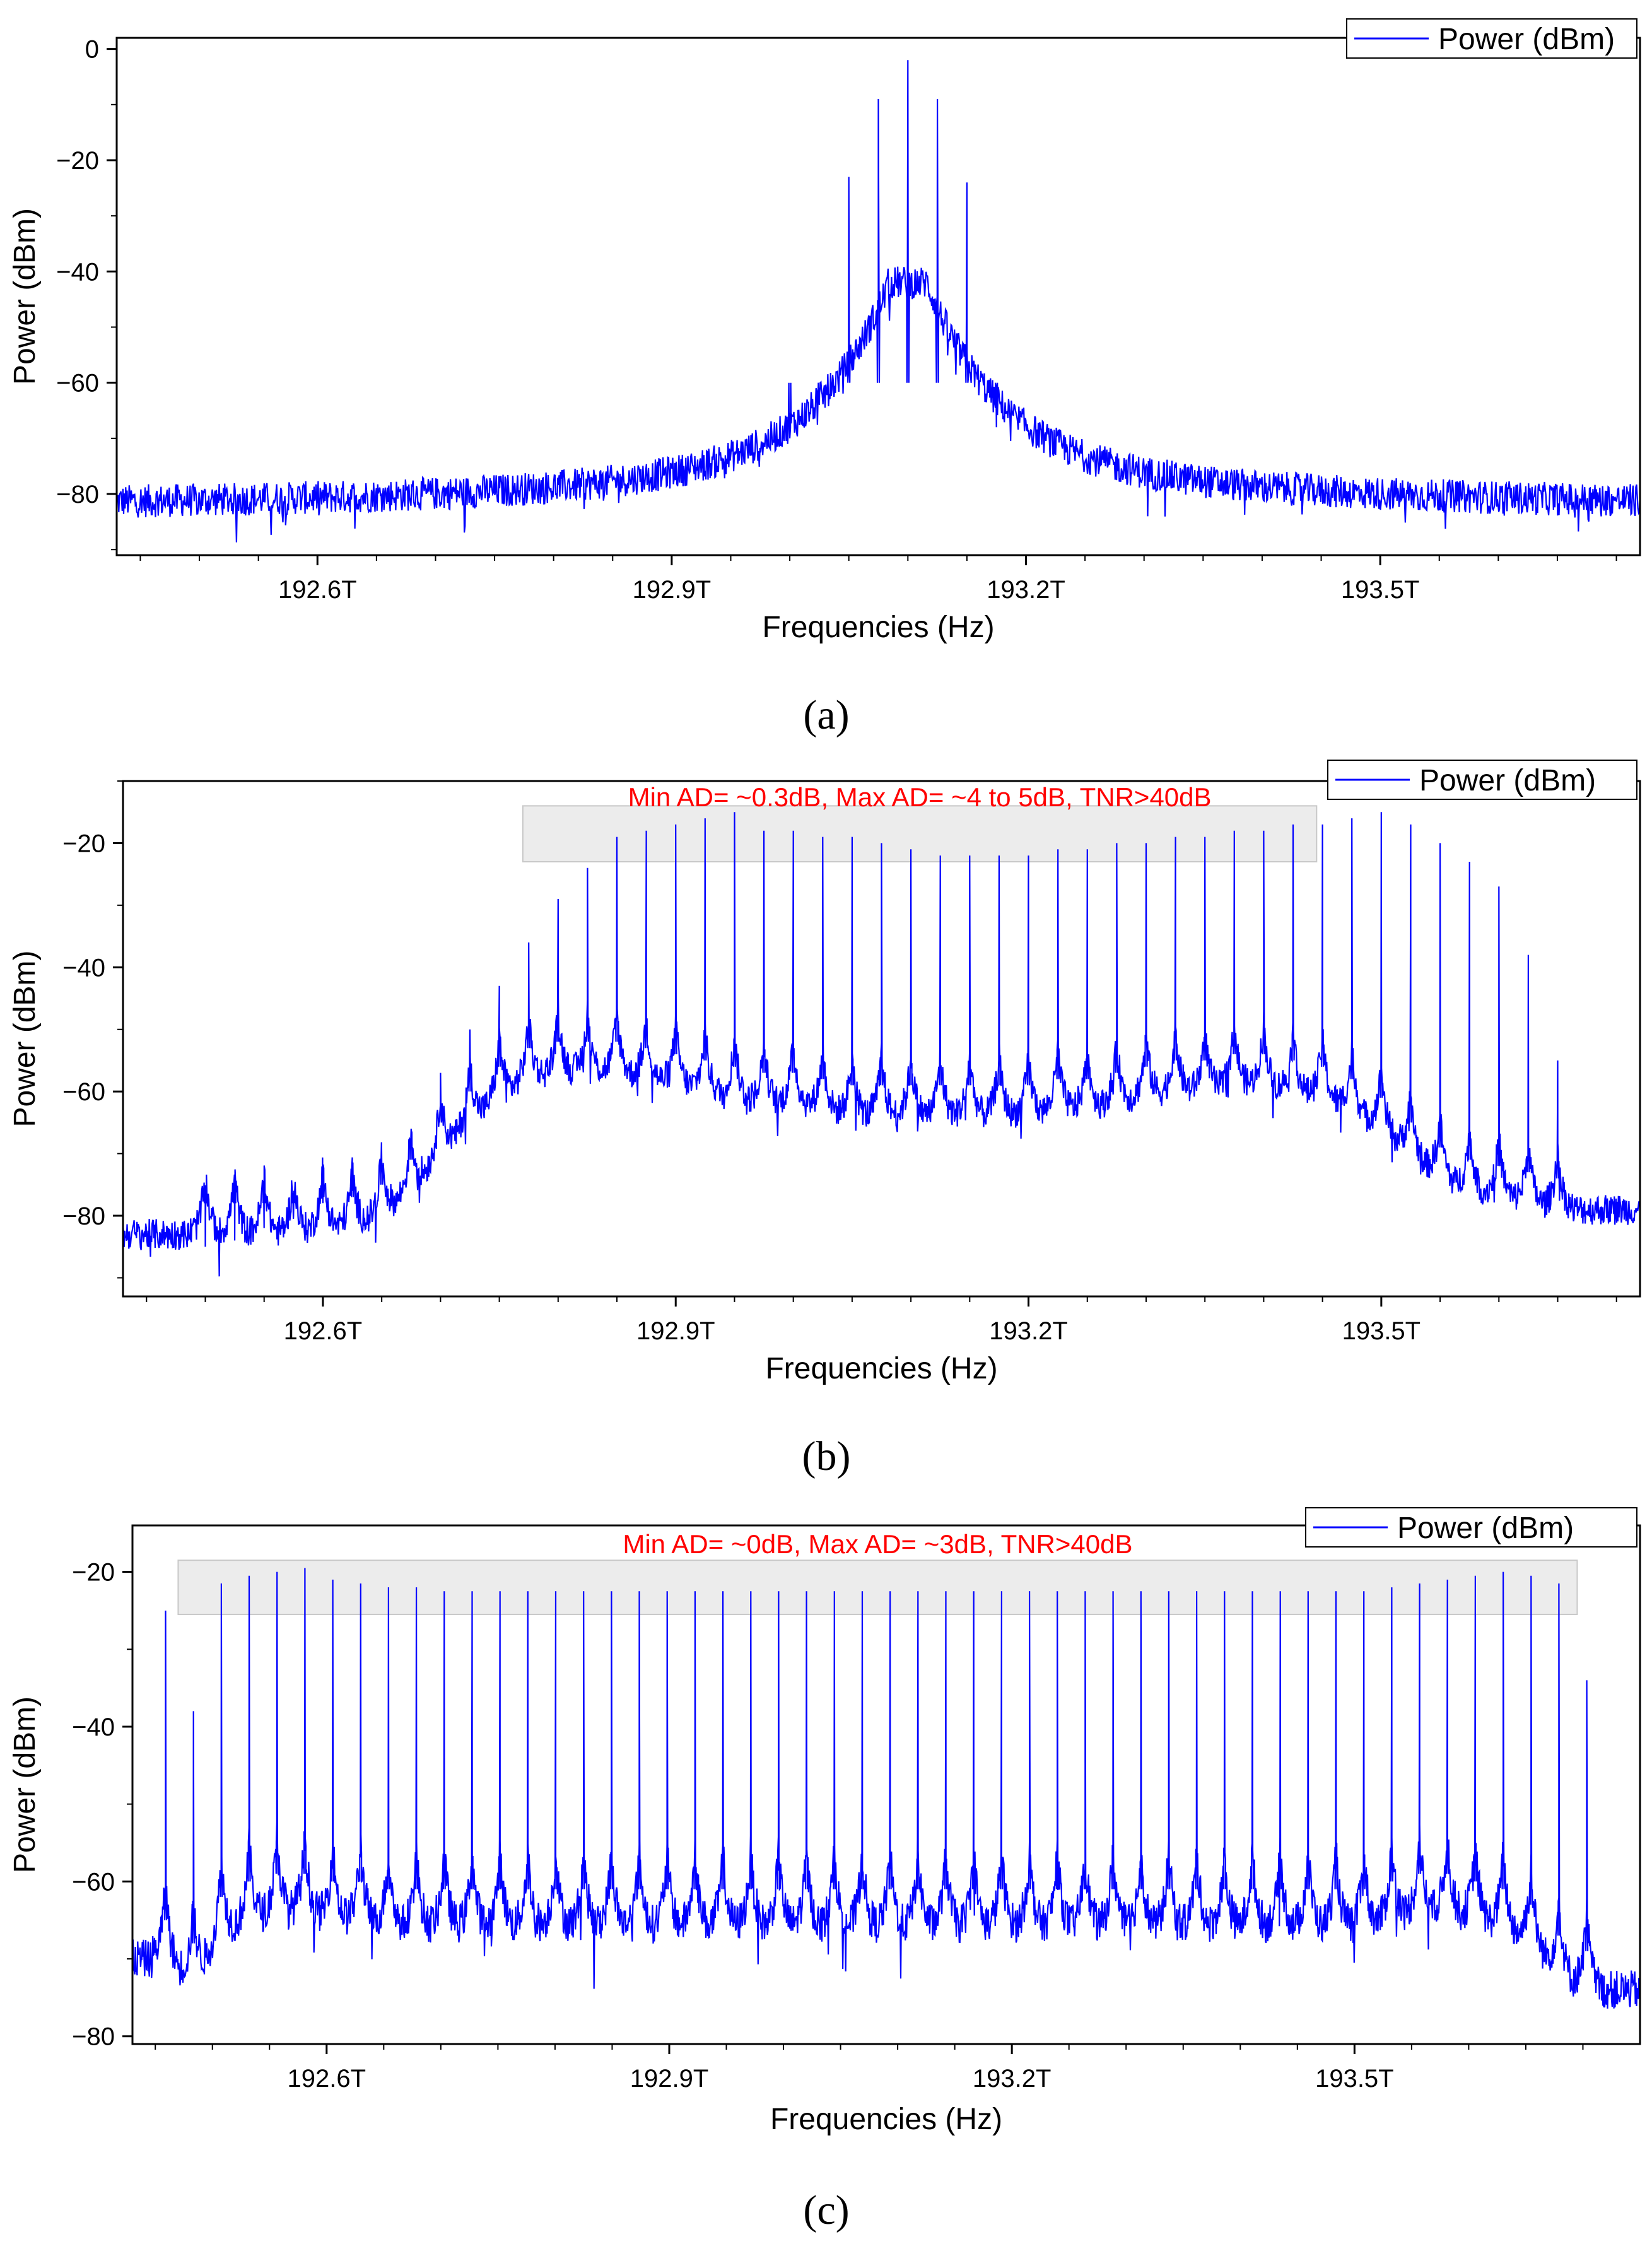 This screenshot has width=1652, height=2244. What do you see at coordinates (92, 50) in the screenshot?
I see `y-tick-label: 0` at bounding box center [92, 50].